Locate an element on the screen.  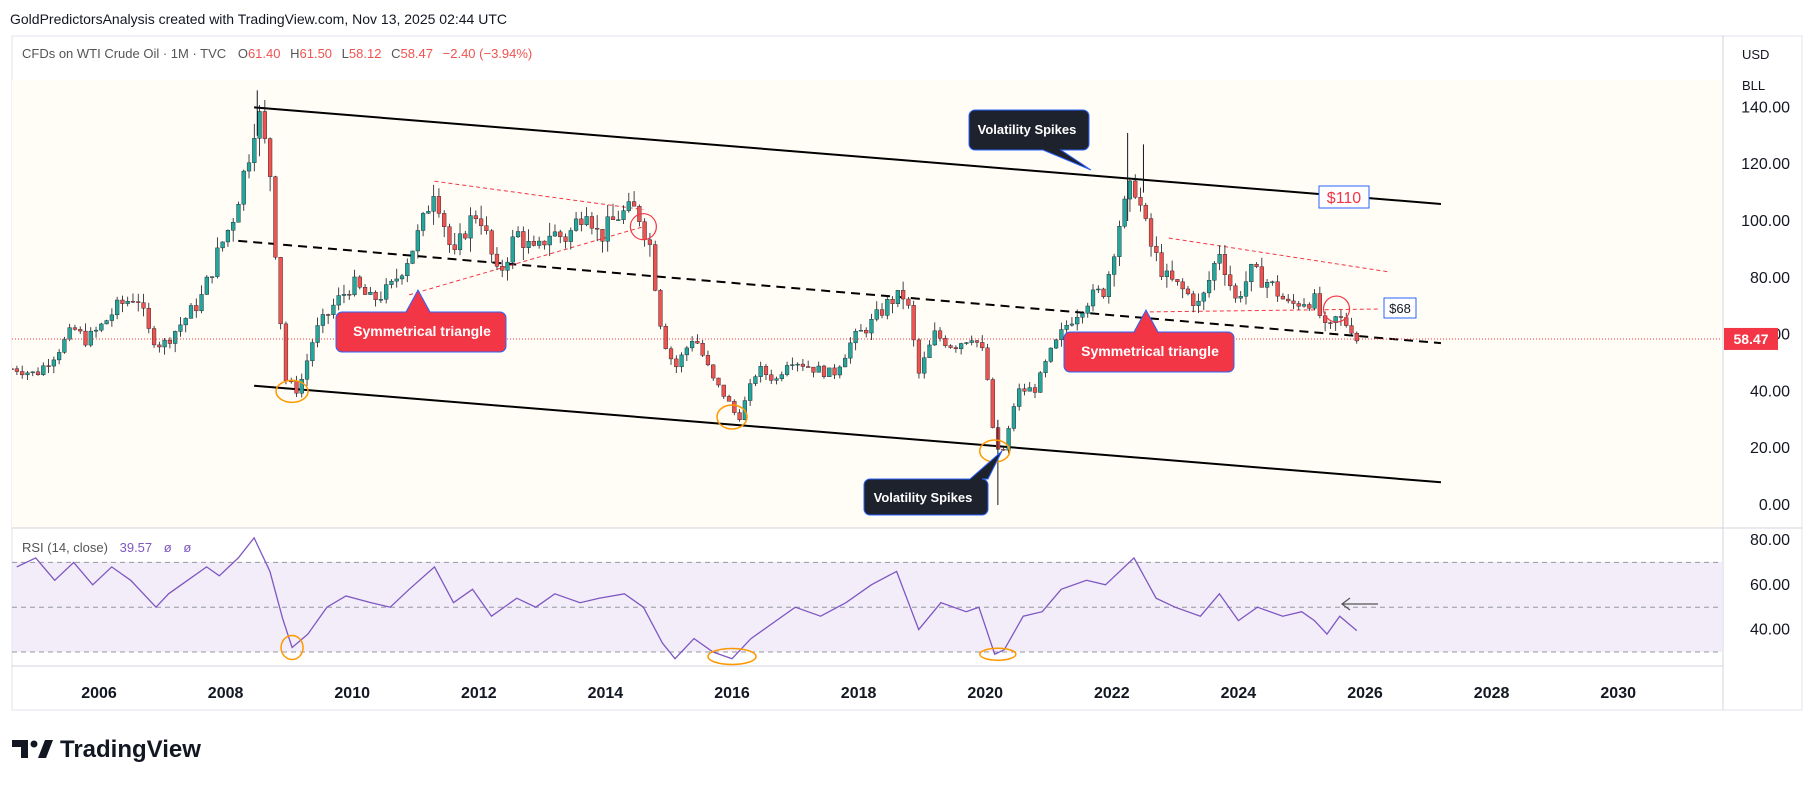
rsi-low-marker-ellipse is located at coordinates (998, 654).